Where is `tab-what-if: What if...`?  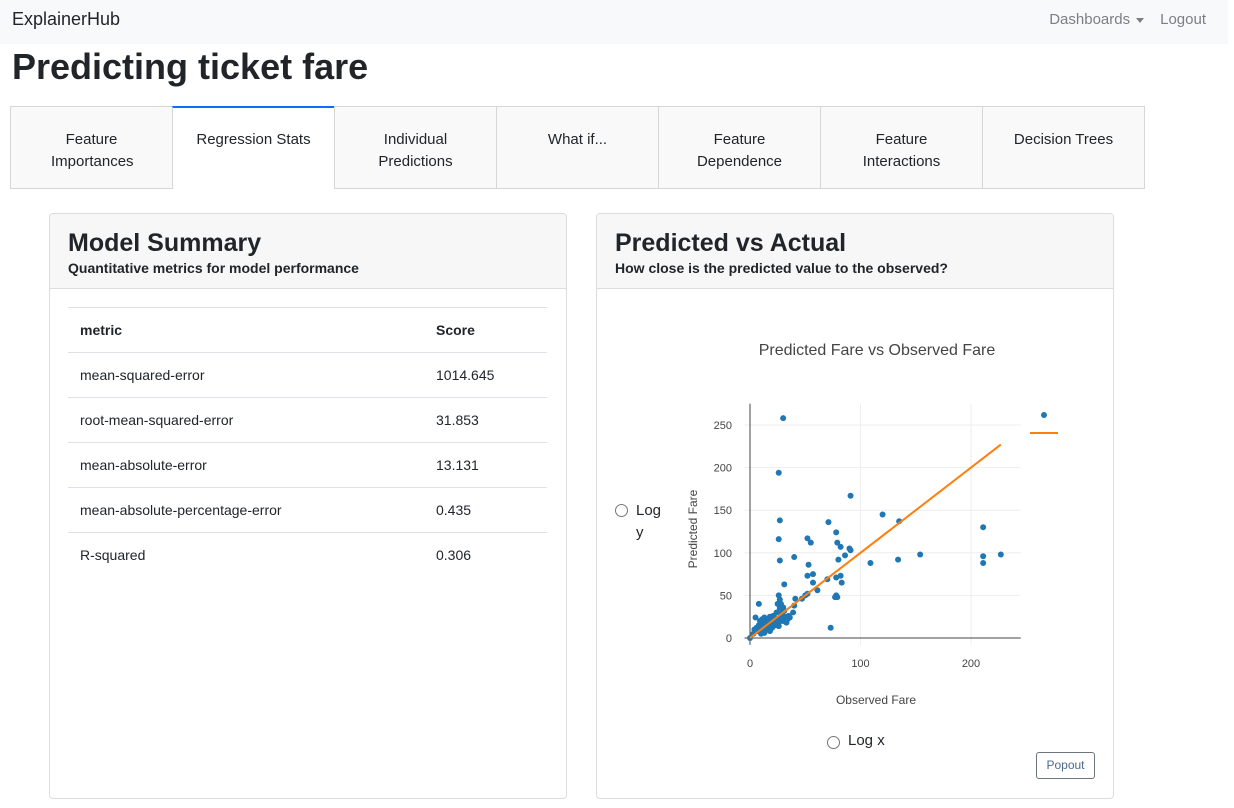
tab-what-if: What if... is located at coordinates (577, 147).